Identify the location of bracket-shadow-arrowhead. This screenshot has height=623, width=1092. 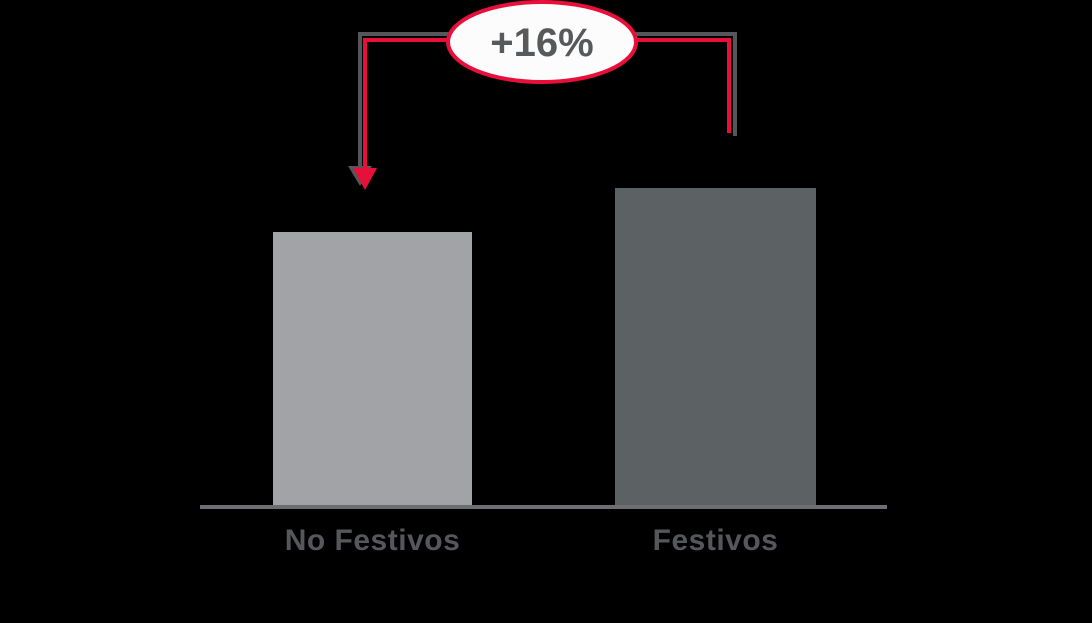
(360, 176).